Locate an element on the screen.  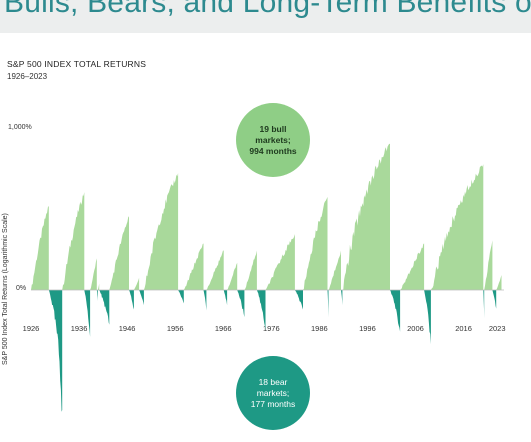
x-tick-label: 2023 is located at coordinates (497, 328).